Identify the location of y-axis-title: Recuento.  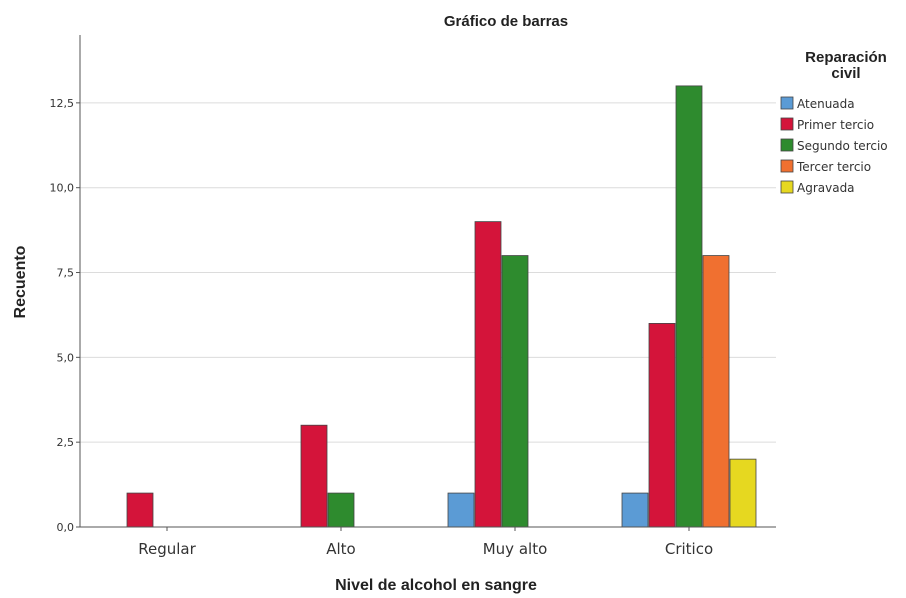
(20, 281).